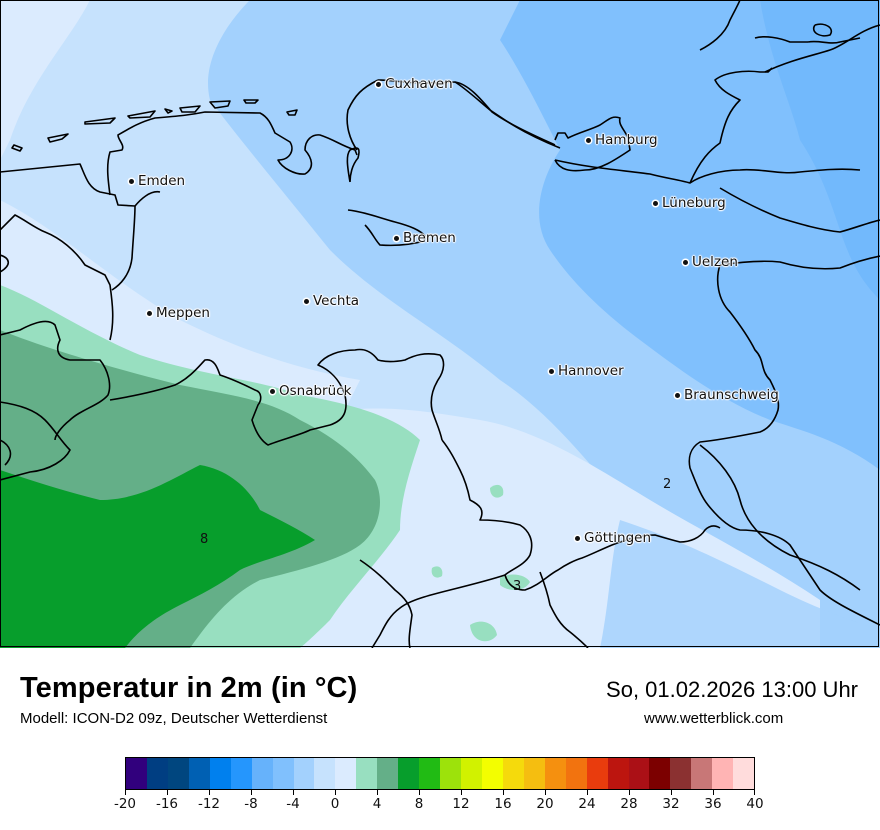 The width and height of the screenshot is (880, 830). Describe the element at coordinates (689, 203) in the screenshot. I see `city-lueneburg: Lüneburg` at that location.